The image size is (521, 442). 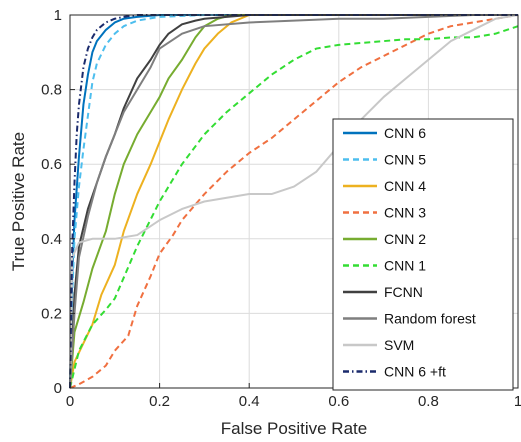 I want to click on legend-label: CNN 2, so click(x=405, y=239).